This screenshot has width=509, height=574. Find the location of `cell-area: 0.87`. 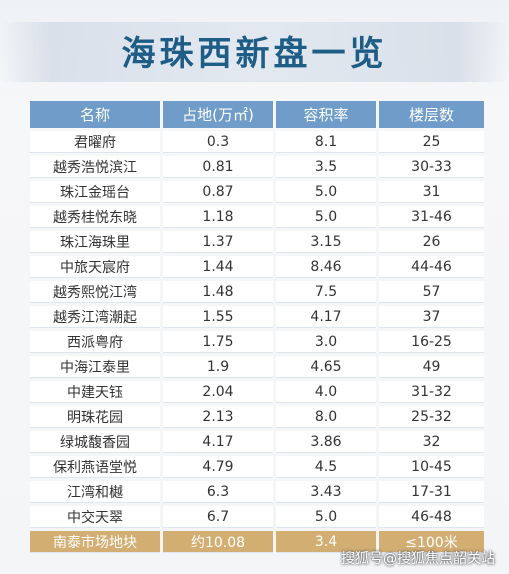

cell-area: 0.87 is located at coordinates (218, 192).